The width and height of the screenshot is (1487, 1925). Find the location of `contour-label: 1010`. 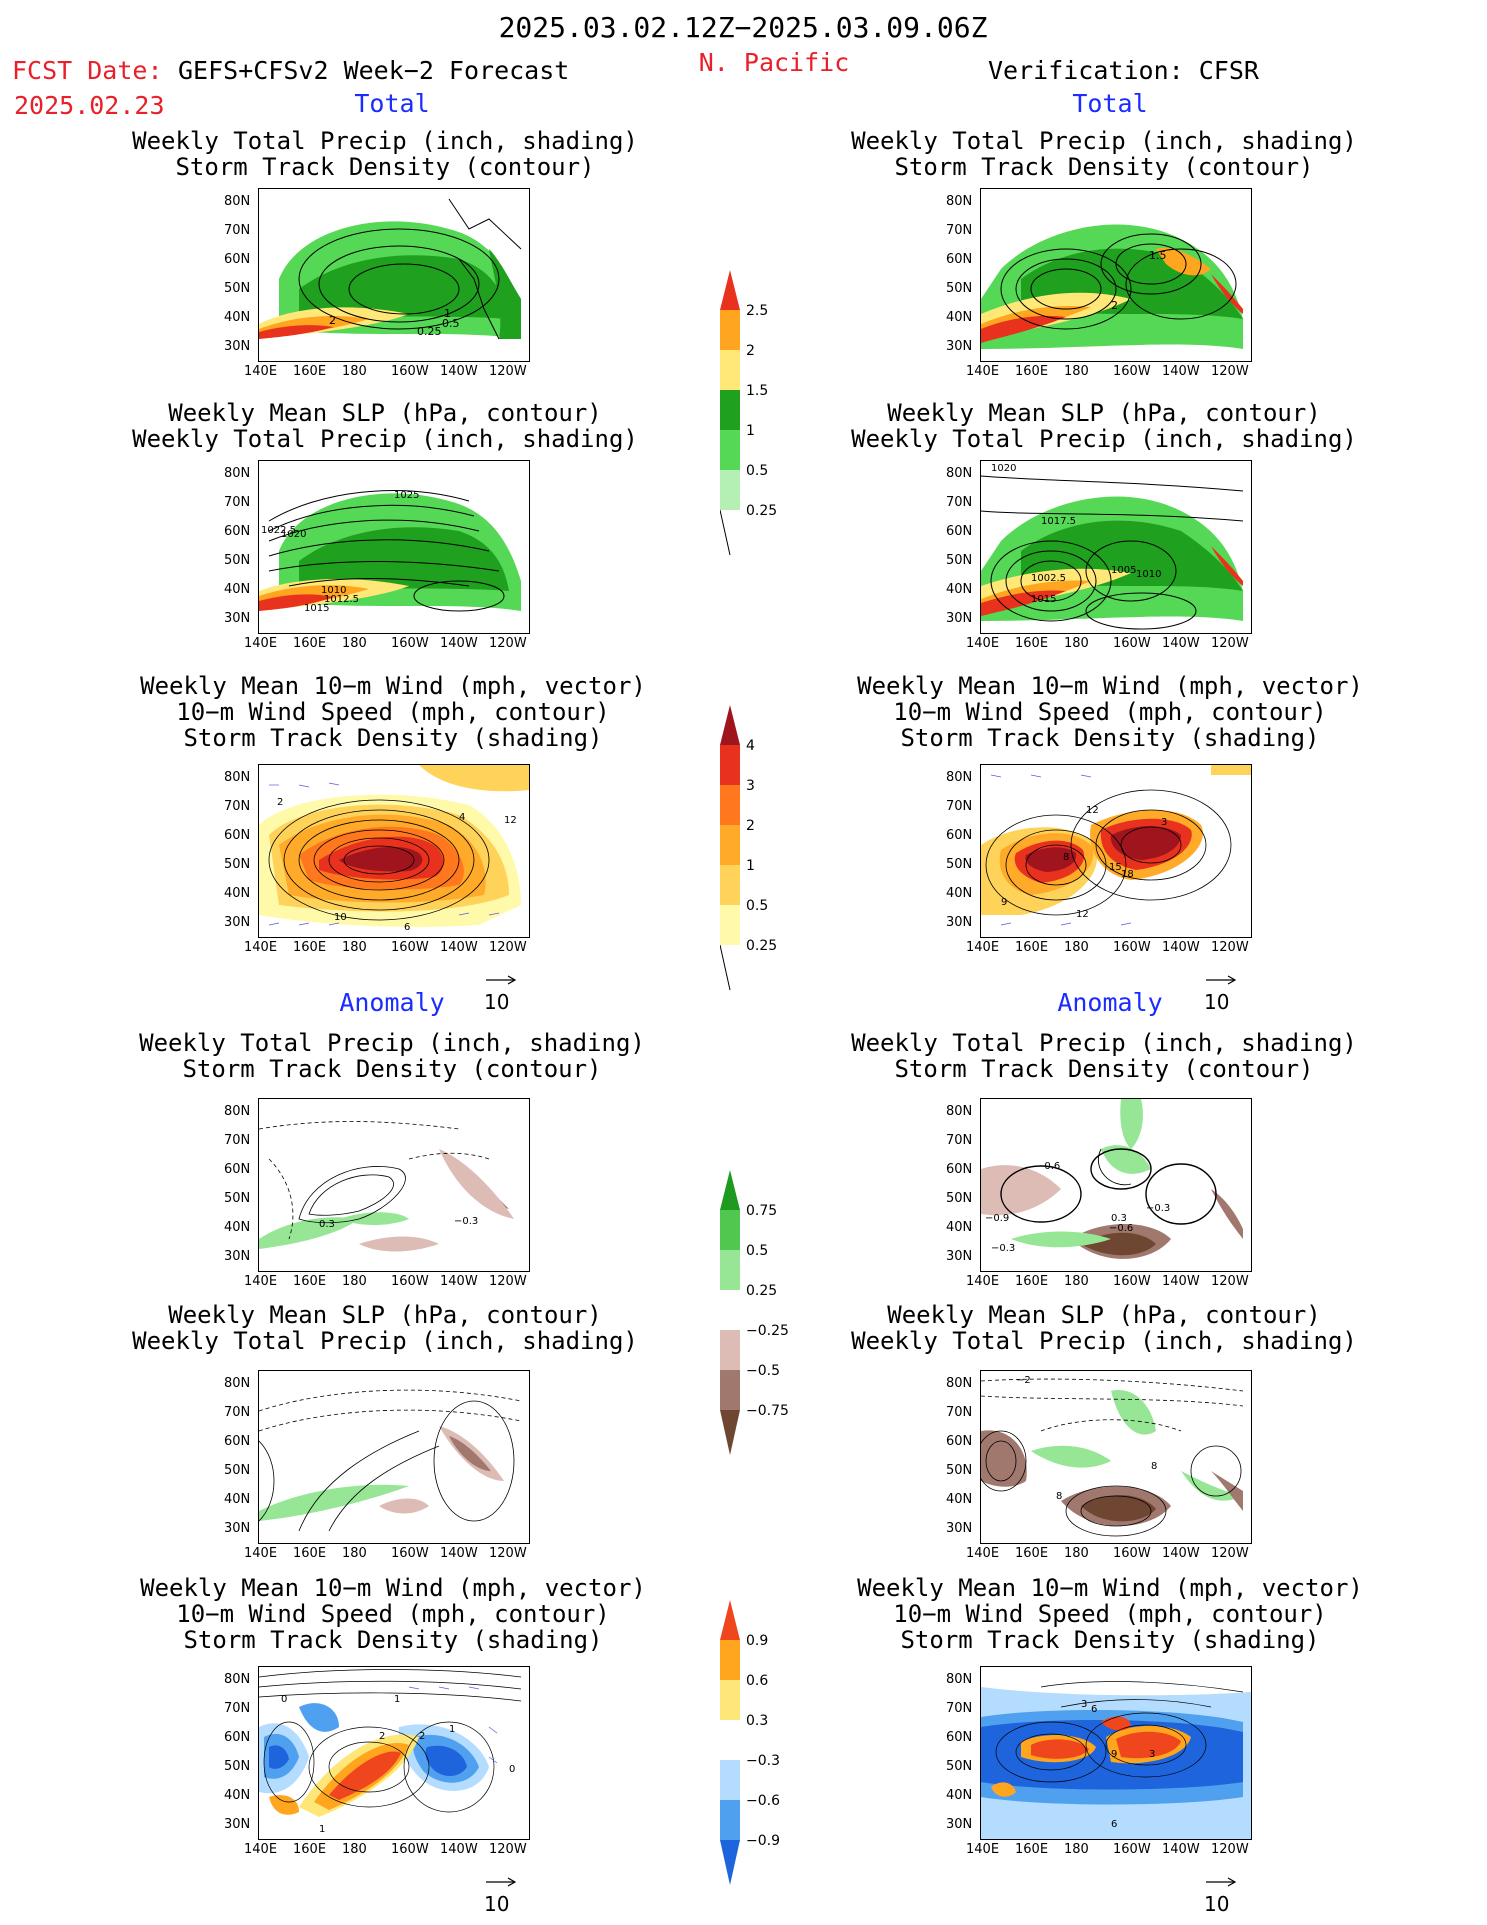

contour-label: 1010 is located at coordinates (333, 590).